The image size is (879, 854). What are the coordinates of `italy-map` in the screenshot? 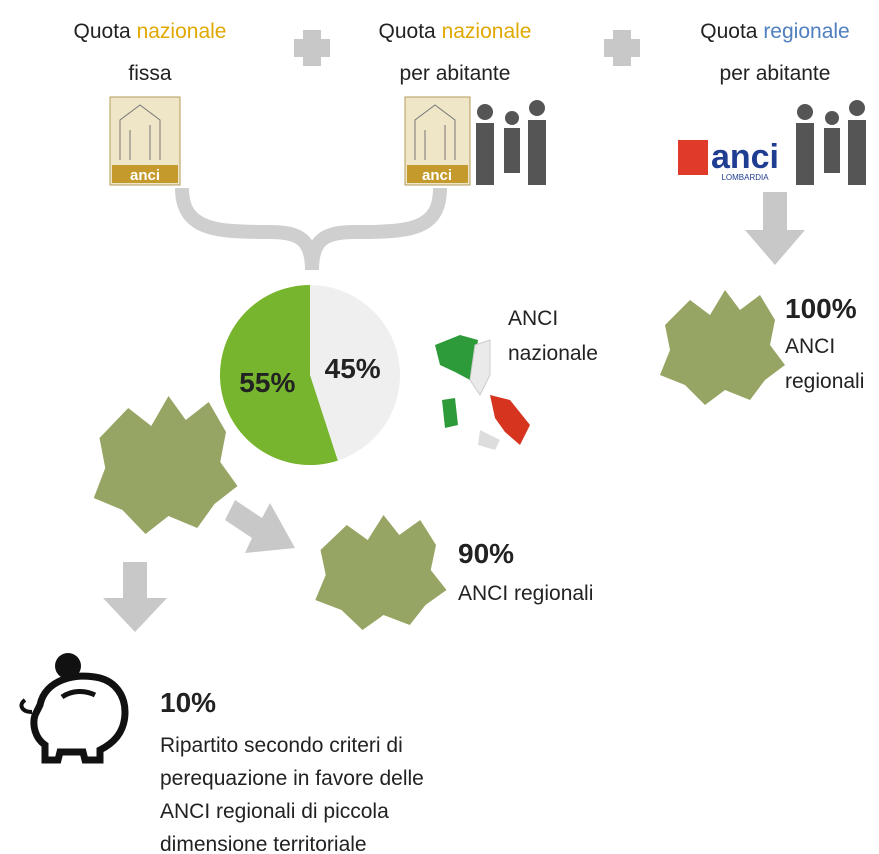 It's located at (482, 392).